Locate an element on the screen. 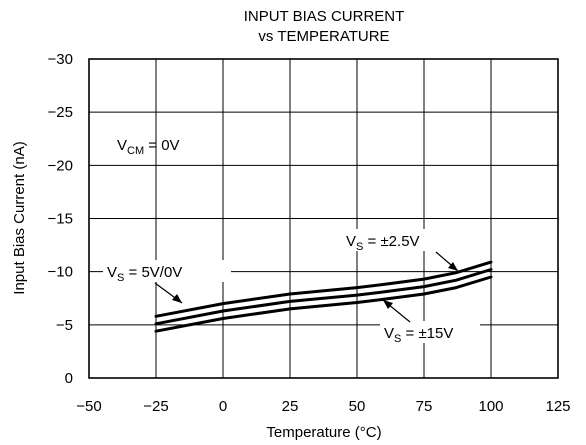 This screenshot has height=445, width=586. y-tick-label: −25 is located at coordinates (60, 112).